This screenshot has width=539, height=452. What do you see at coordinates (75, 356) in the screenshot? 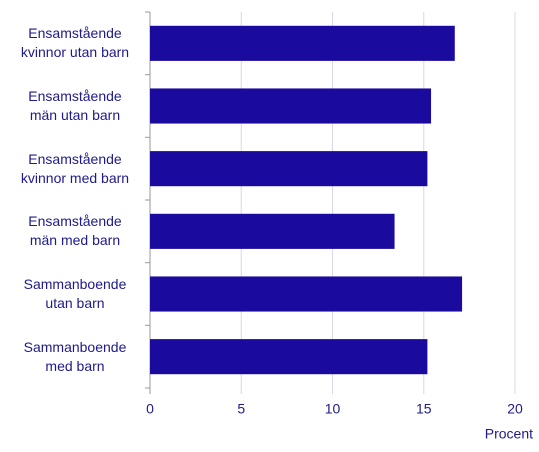
I see `y-tick-label: Sammanboende med barn` at bounding box center [75, 356].